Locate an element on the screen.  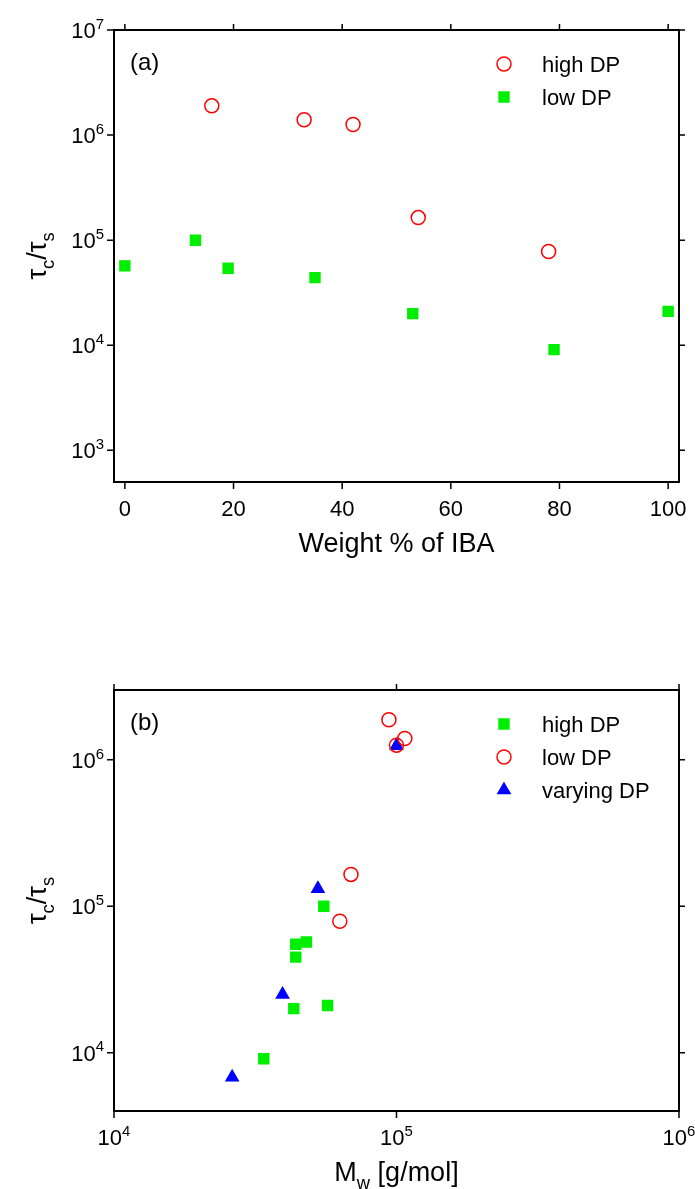
x-tick-label: 60 is located at coordinates (451, 508).